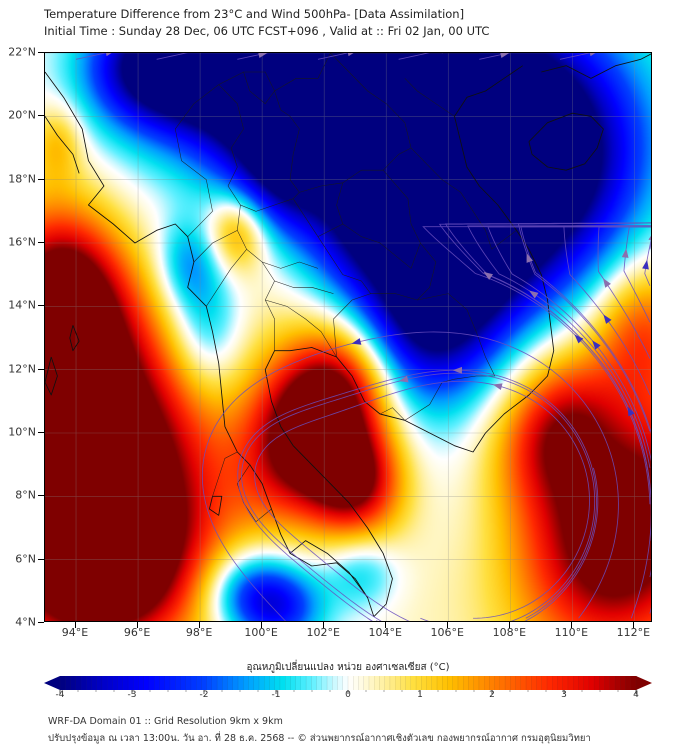 The height and width of the screenshot is (756, 676). I want to click on y-axis-label: 22°N, so click(22, 52).